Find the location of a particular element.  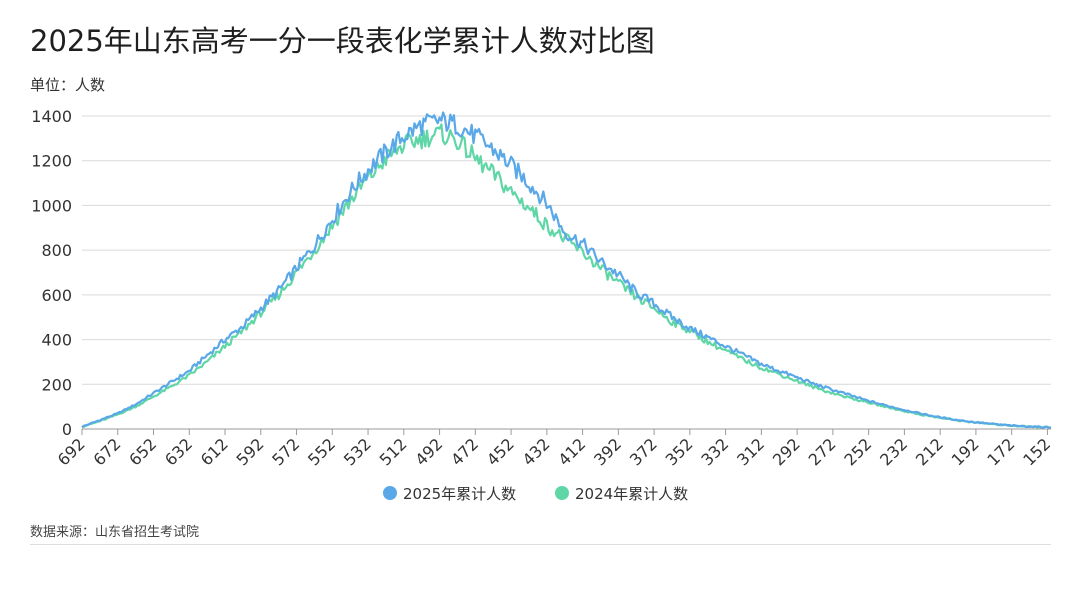

chart-title: 2025年山东高考一分一段表化学累计人数对比图 is located at coordinates (342, 41).